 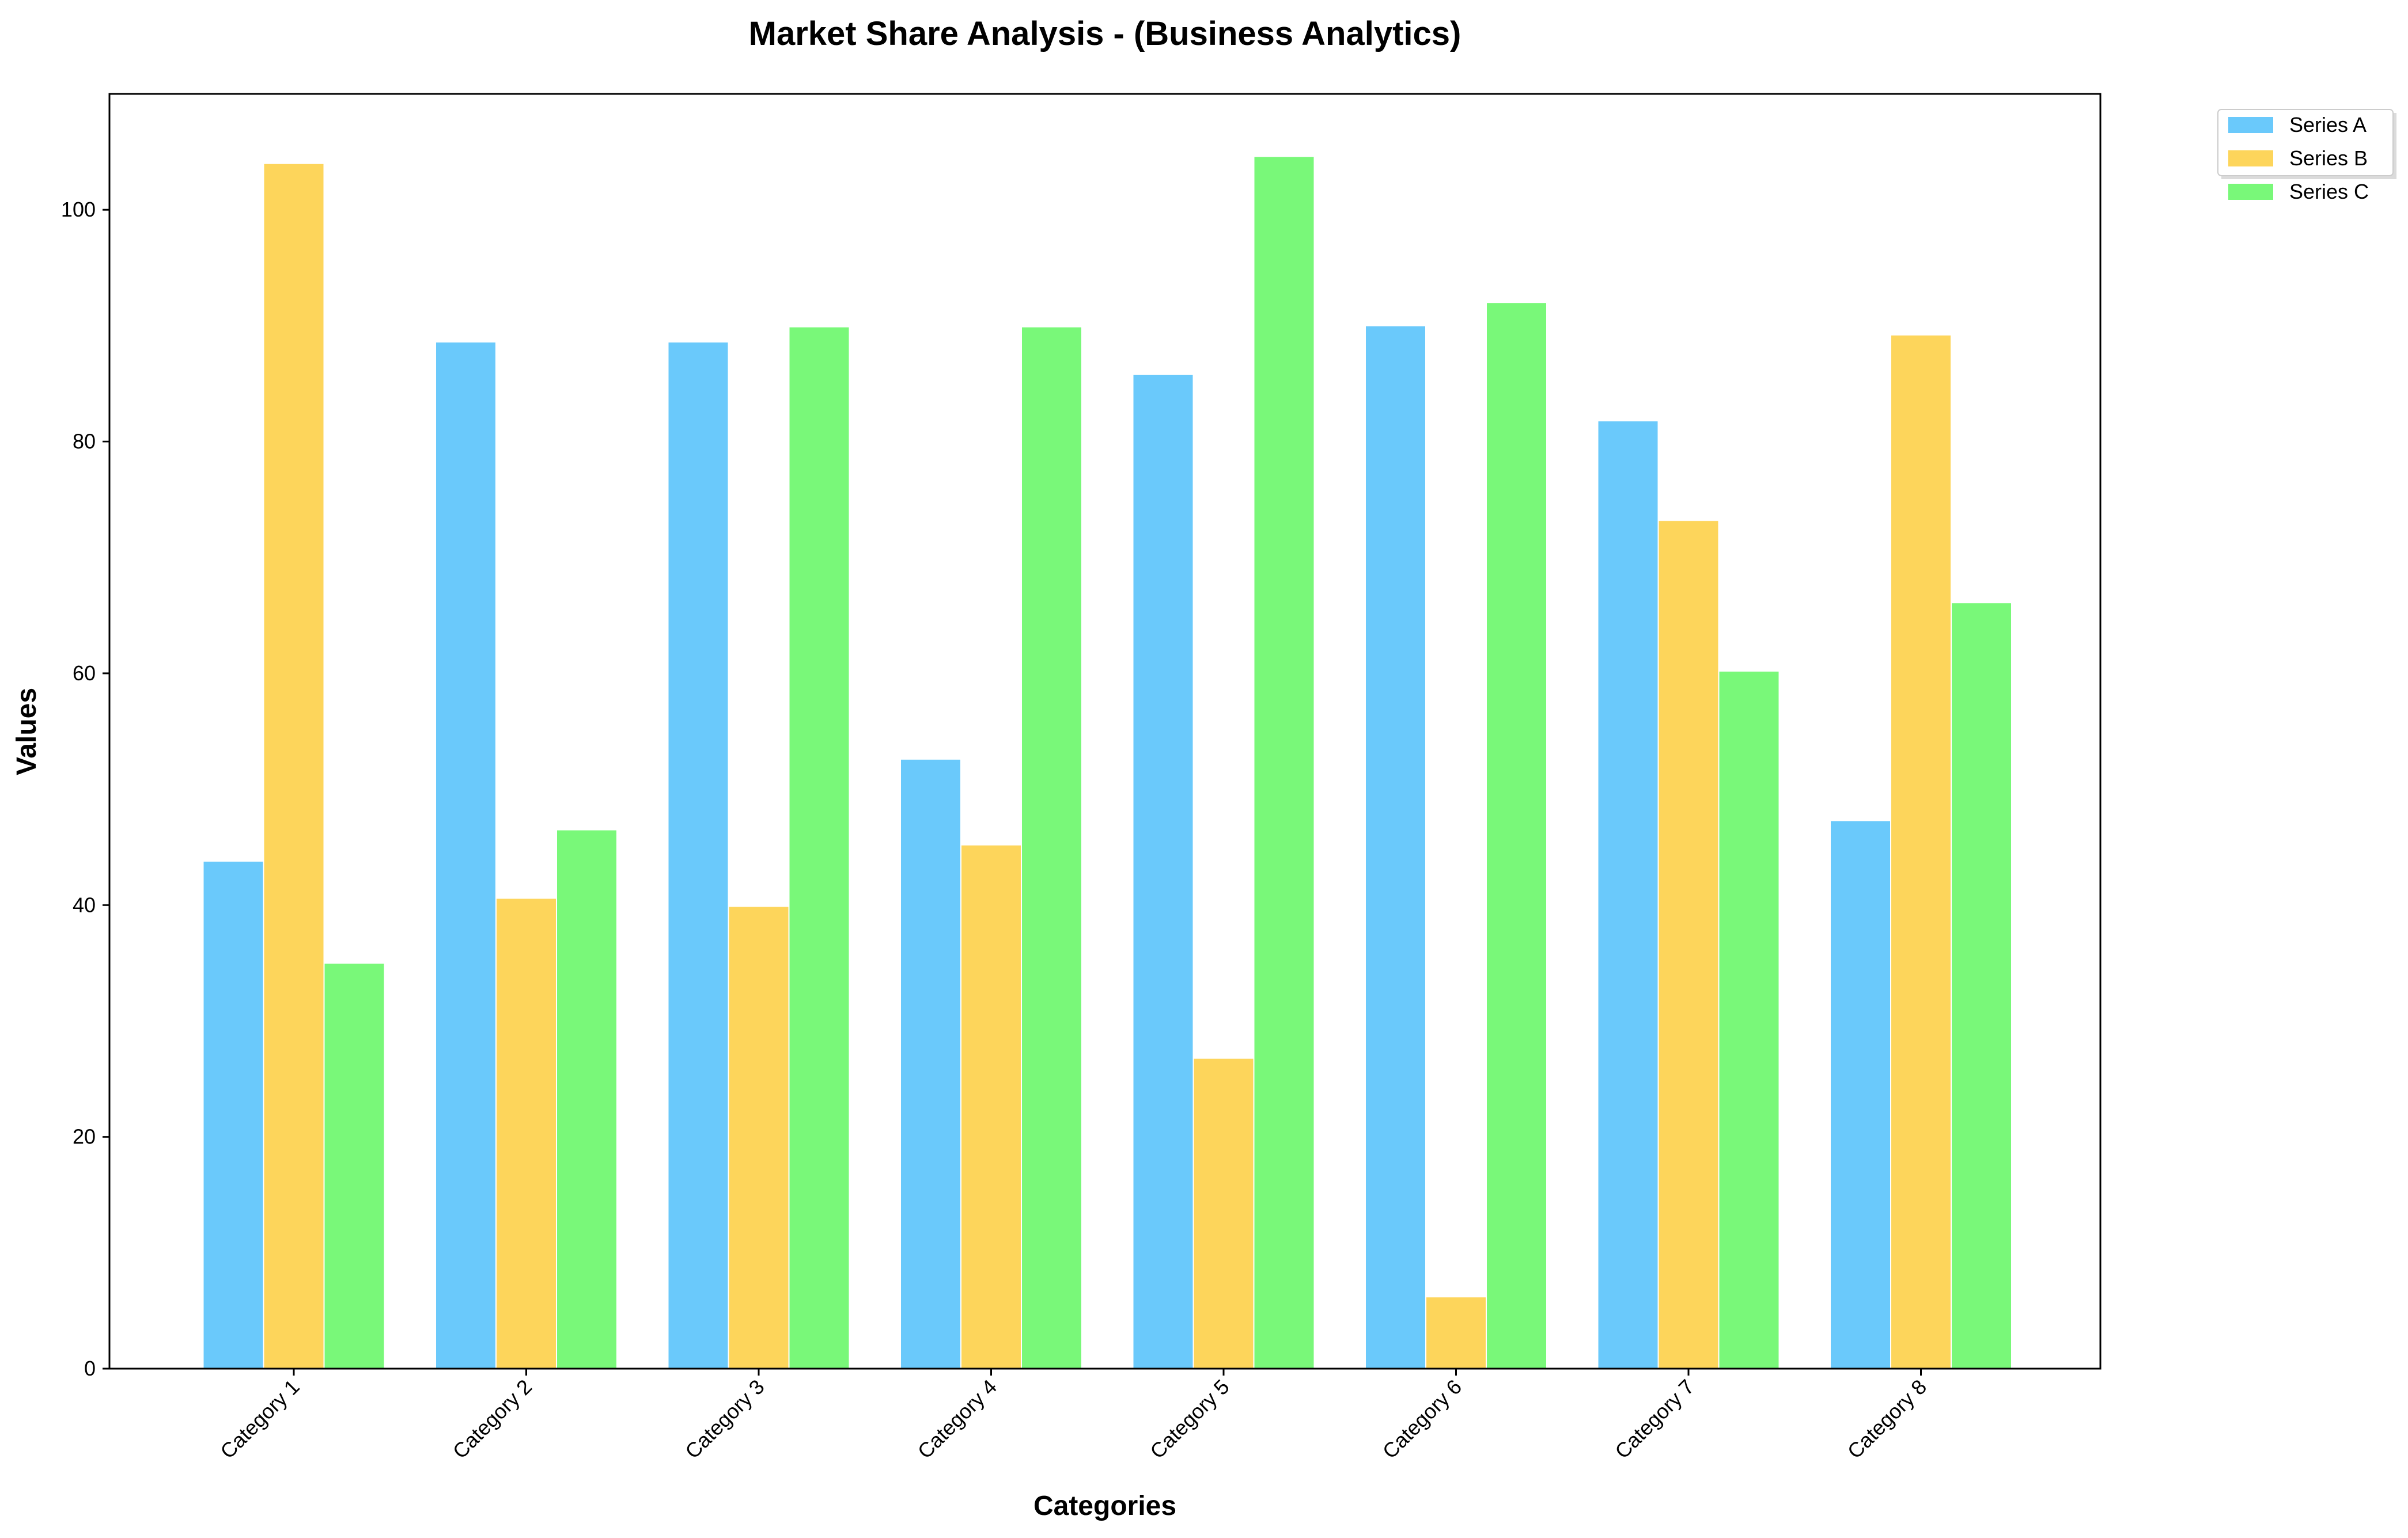 I want to click on y-axis-title: Values, so click(x=27, y=731).